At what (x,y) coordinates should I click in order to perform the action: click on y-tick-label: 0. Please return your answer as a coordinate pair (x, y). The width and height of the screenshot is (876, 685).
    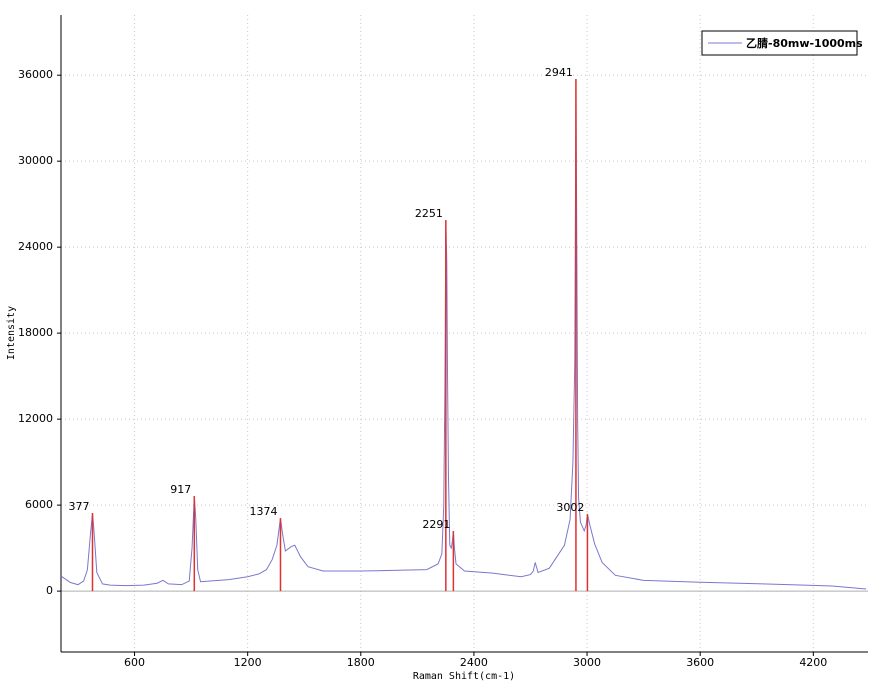
    Looking at the image, I should click on (49, 590).